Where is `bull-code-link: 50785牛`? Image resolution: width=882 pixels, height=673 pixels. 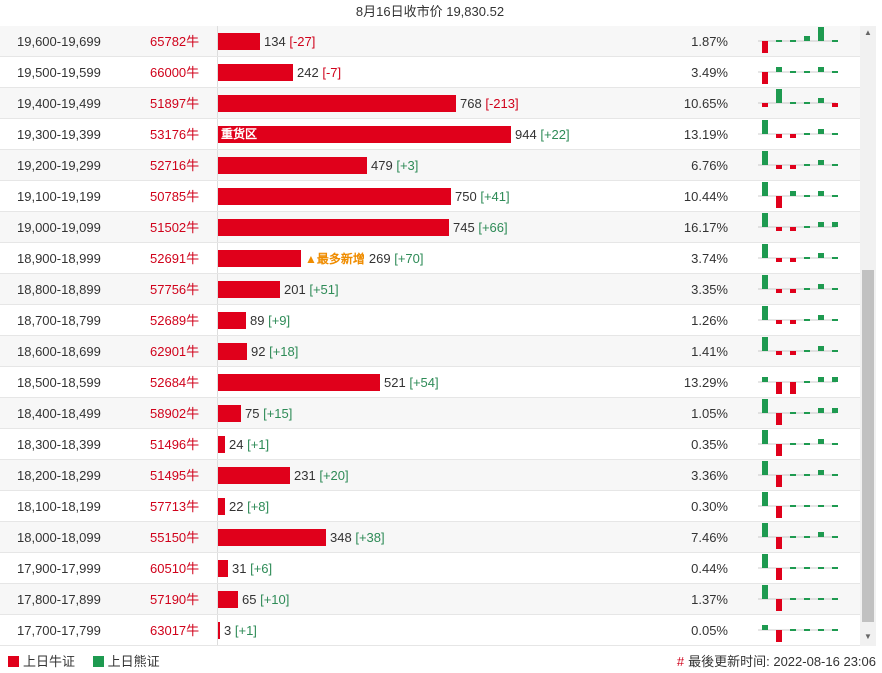
bull-code-link: 50785牛 is located at coordinates (176, 196).